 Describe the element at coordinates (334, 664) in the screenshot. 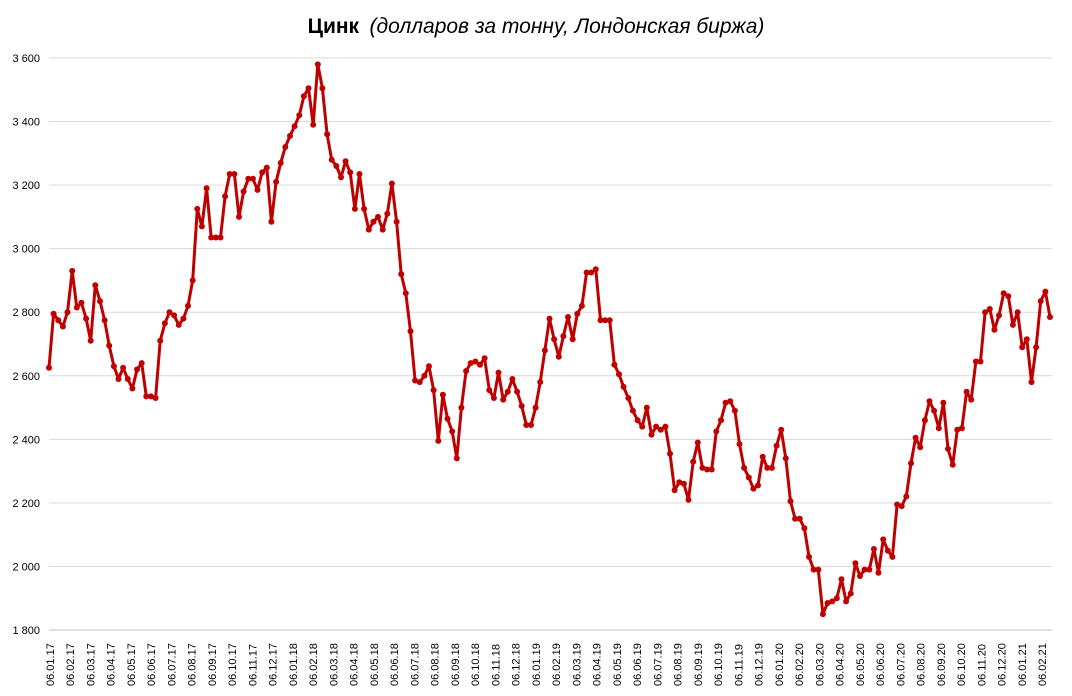

I see `x-tick-label: 06.03.18` at that location.